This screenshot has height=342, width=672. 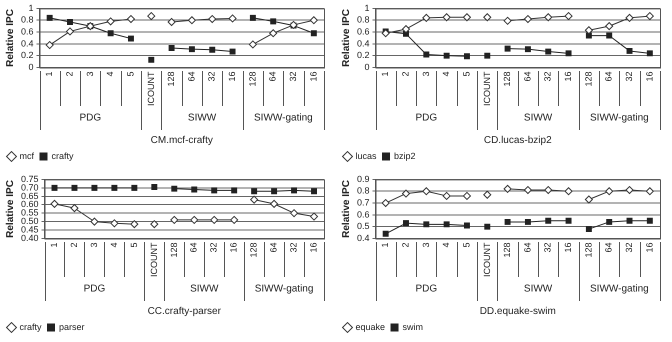 I want to click on x-axis-title: CM.mcf-crafty, so click(x=181, y=140).